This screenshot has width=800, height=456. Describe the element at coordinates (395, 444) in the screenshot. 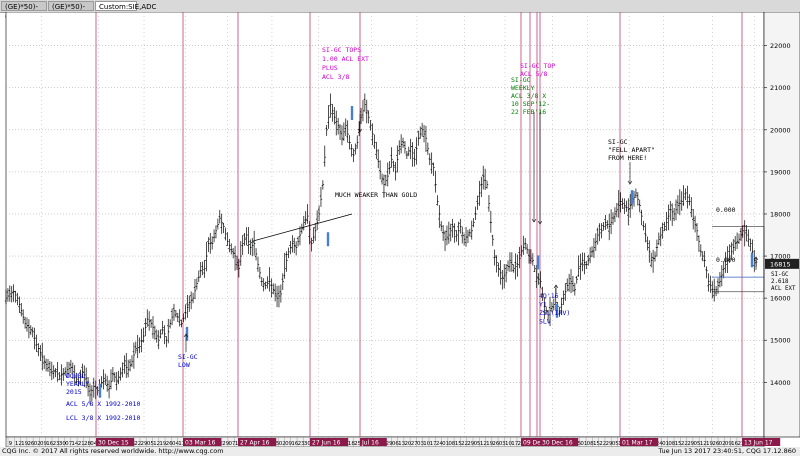

I see `day-label: 06` at that location.